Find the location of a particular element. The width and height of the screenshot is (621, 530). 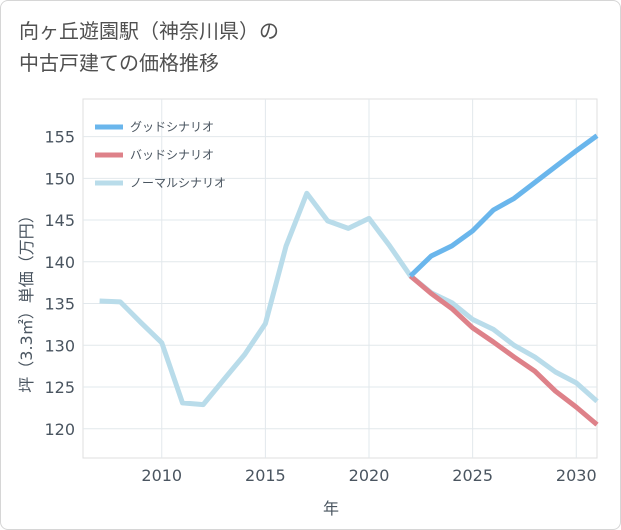

y-tick-label: 155 is located at coordinates (59, 137).